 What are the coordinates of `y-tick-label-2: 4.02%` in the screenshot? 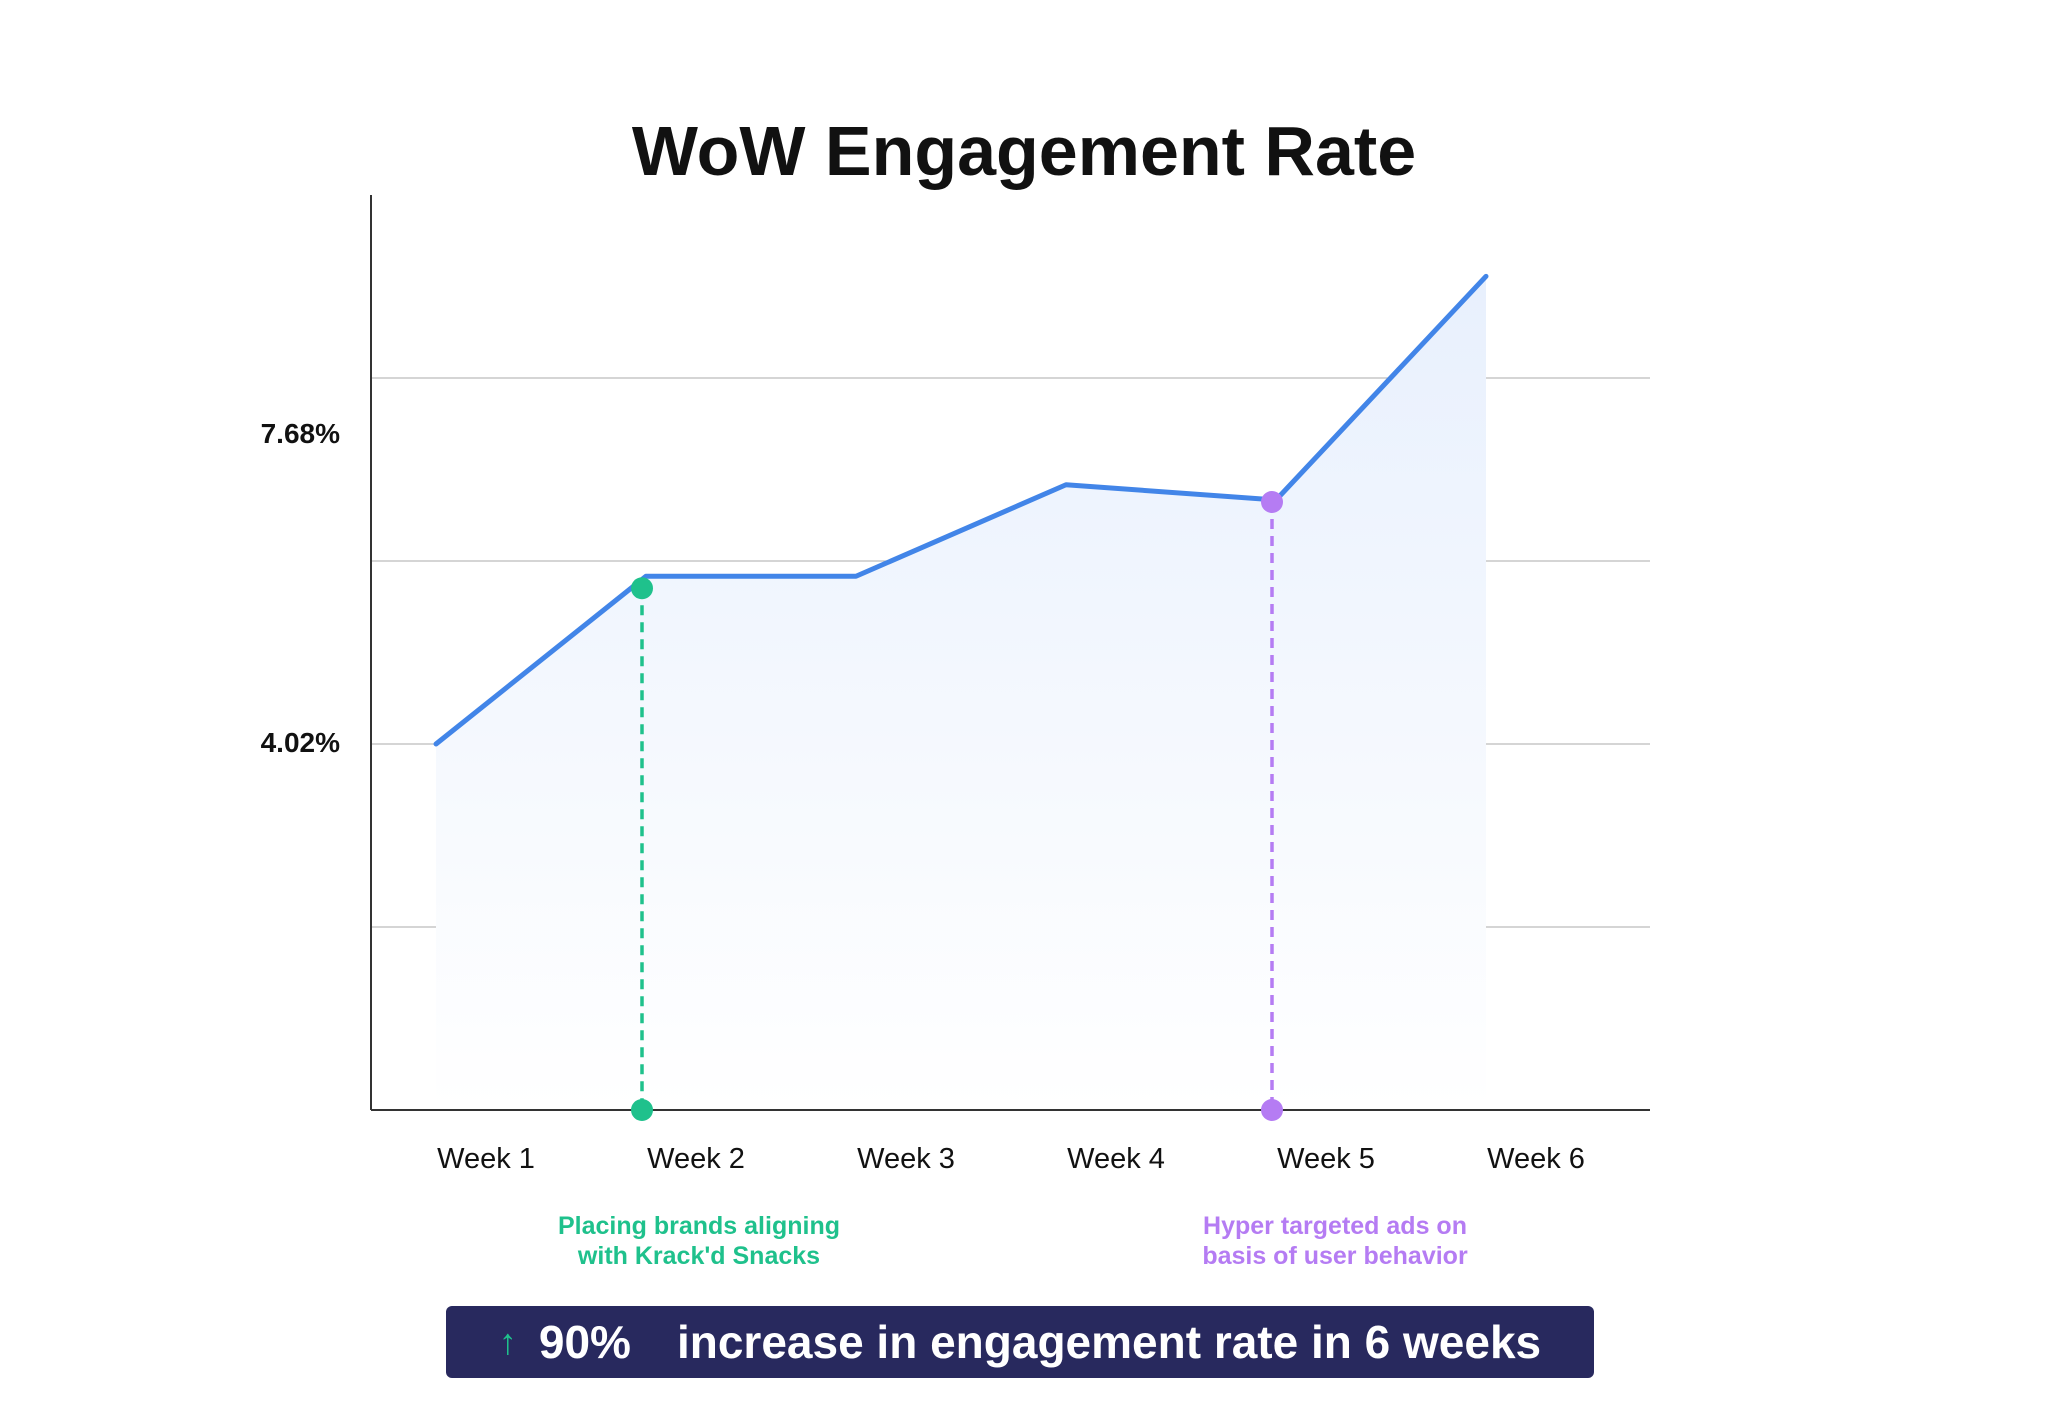 It's located at (300, 742).